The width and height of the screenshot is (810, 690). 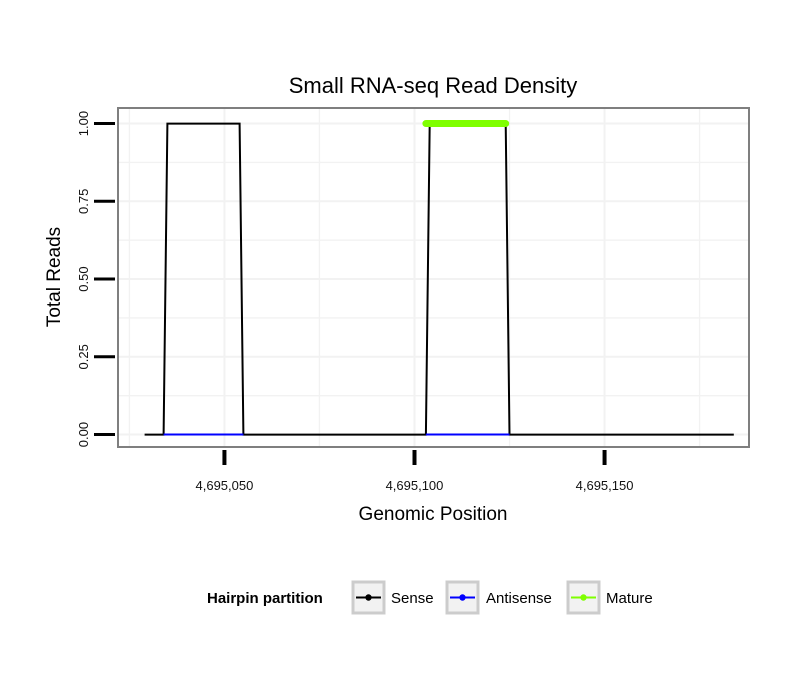 What do you see at coordinates (83, 278) in the screenshot?
I see `y-tick-label-2: 0.50` at bounding box center [83, 278].